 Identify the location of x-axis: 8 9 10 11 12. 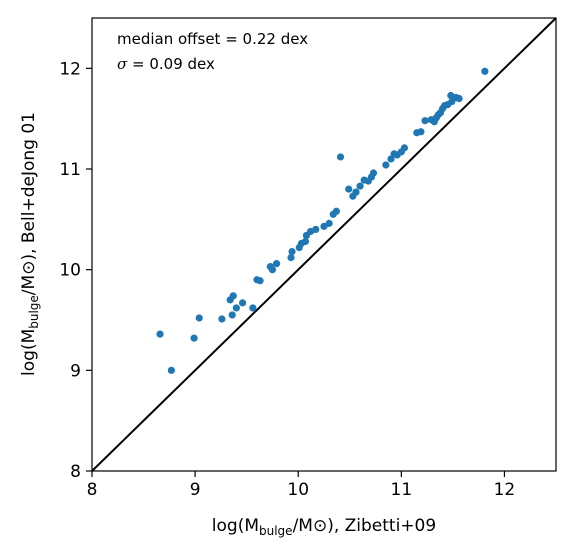
(301, 485).